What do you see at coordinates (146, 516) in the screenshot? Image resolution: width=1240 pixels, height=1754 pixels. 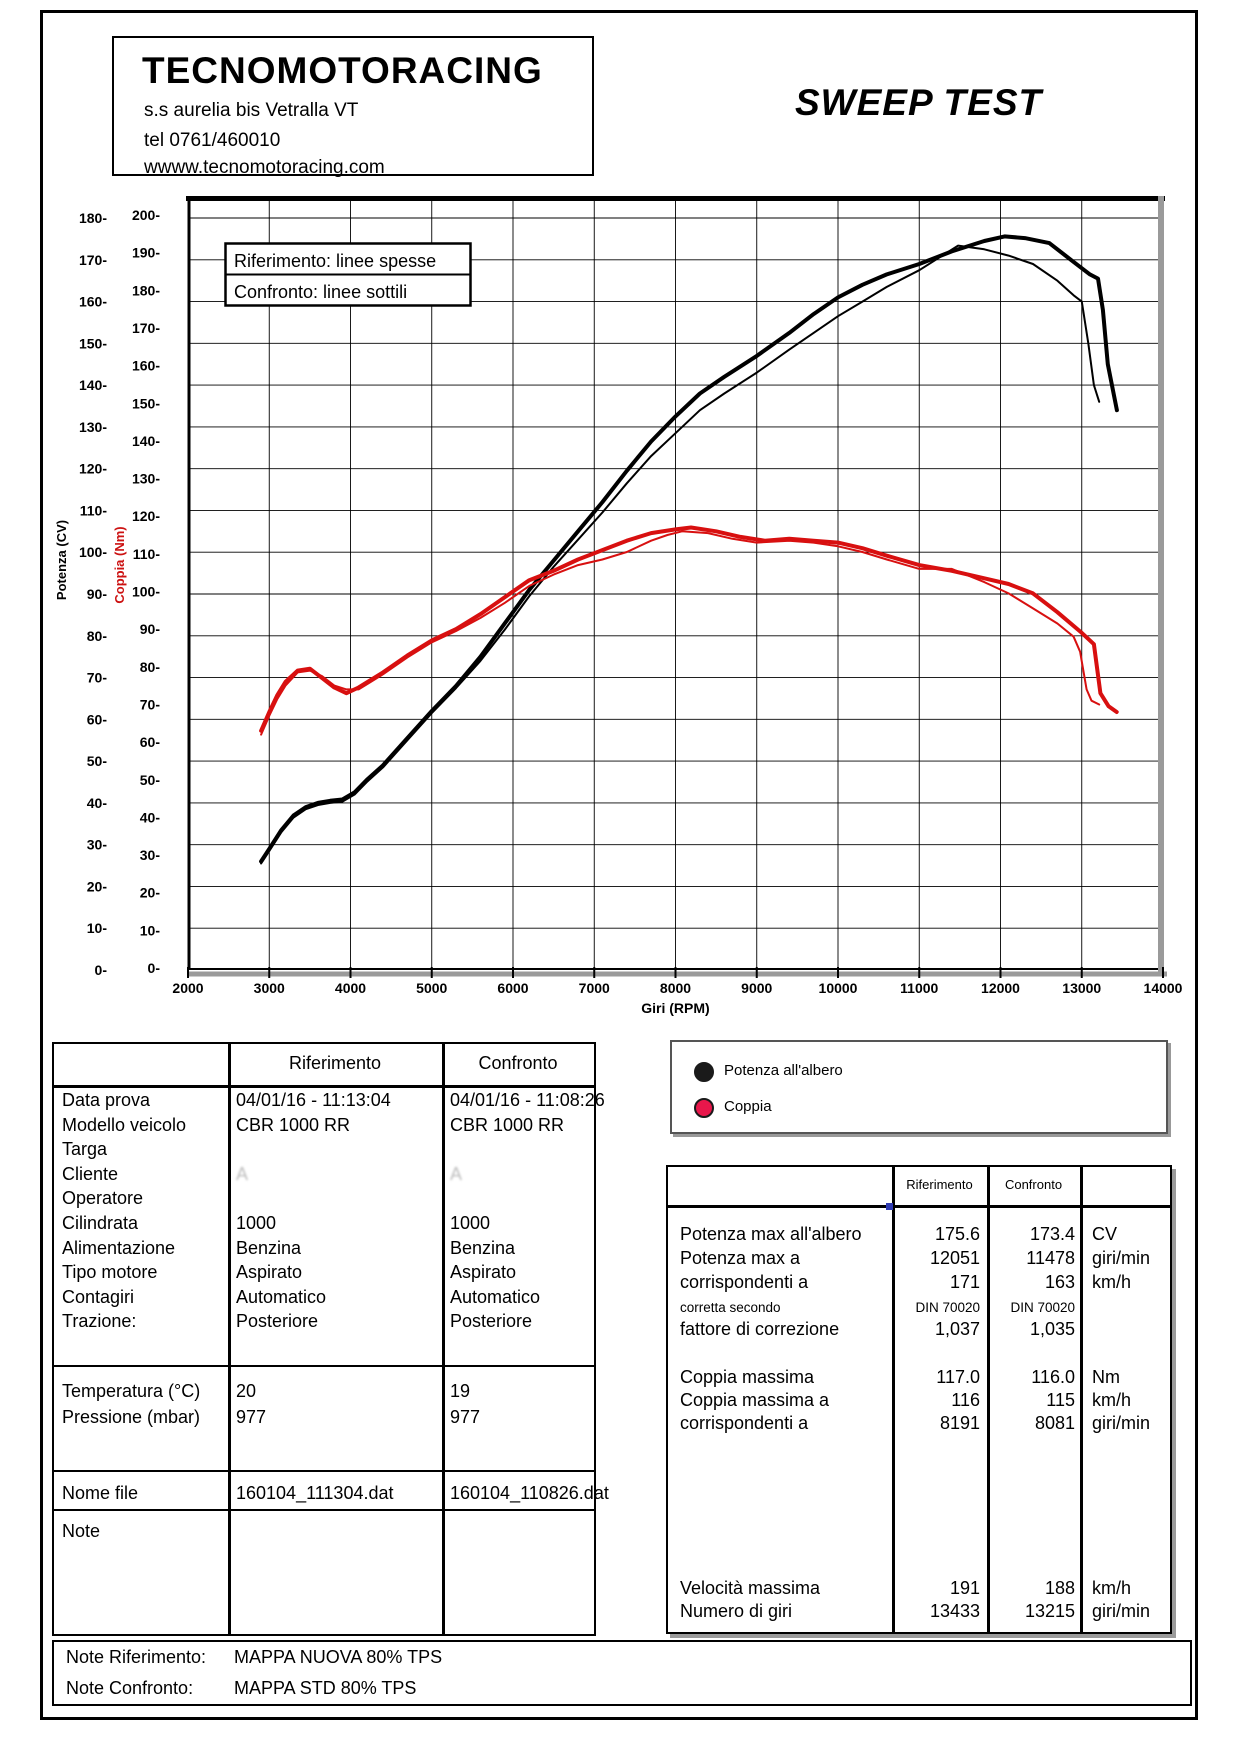 I see `nm-tick-label: 120-` at bounding box center [146, 516].